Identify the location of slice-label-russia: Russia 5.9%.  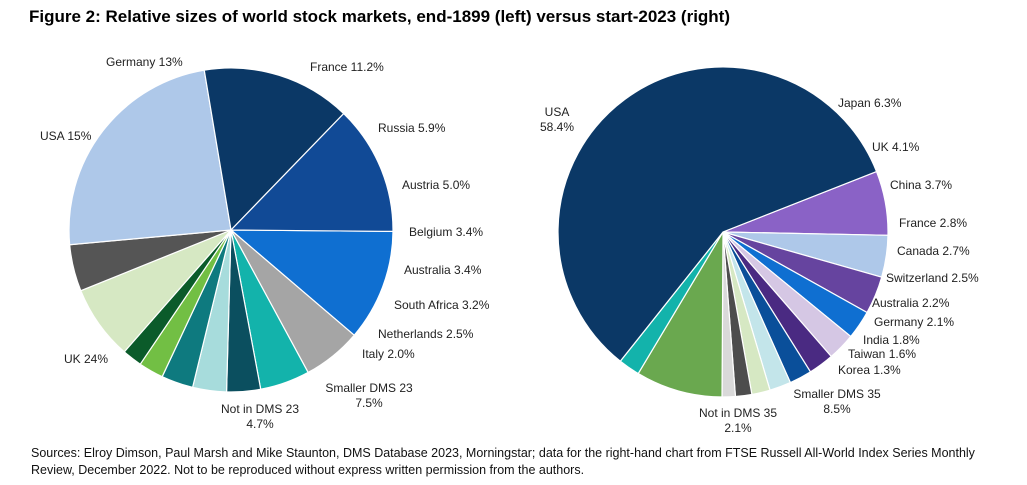
(412, 128).